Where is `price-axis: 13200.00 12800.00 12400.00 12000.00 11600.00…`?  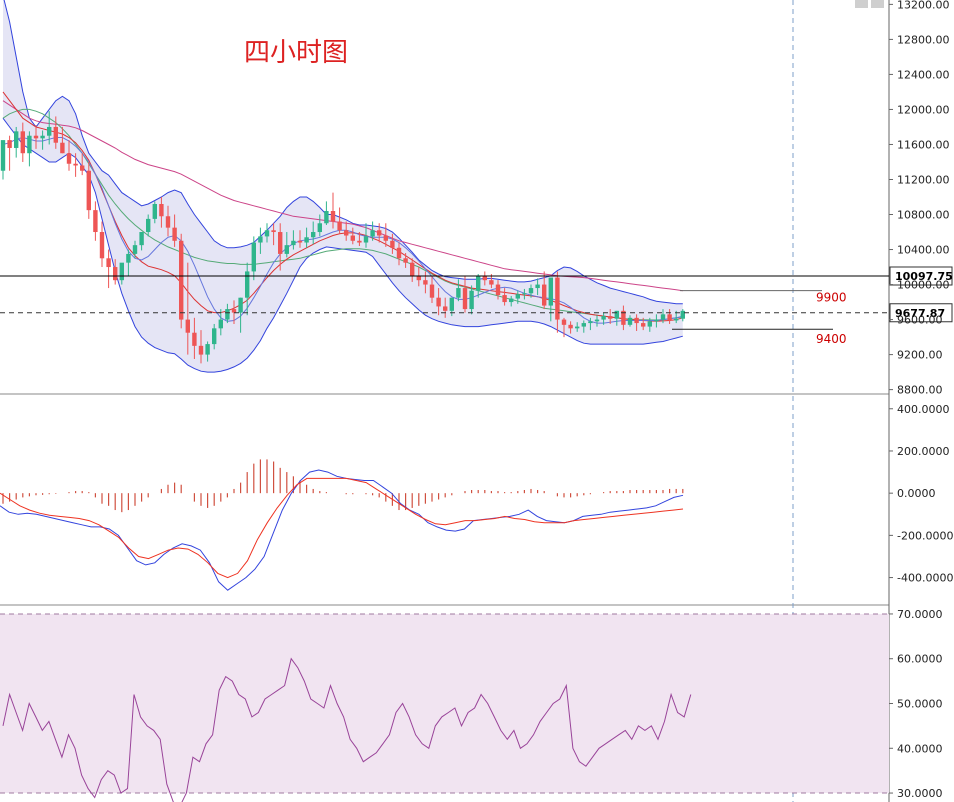 price-axis: 13200.00 12800.00 12400.00 12000.00 11600.00… is located at coordinates (921, 400).